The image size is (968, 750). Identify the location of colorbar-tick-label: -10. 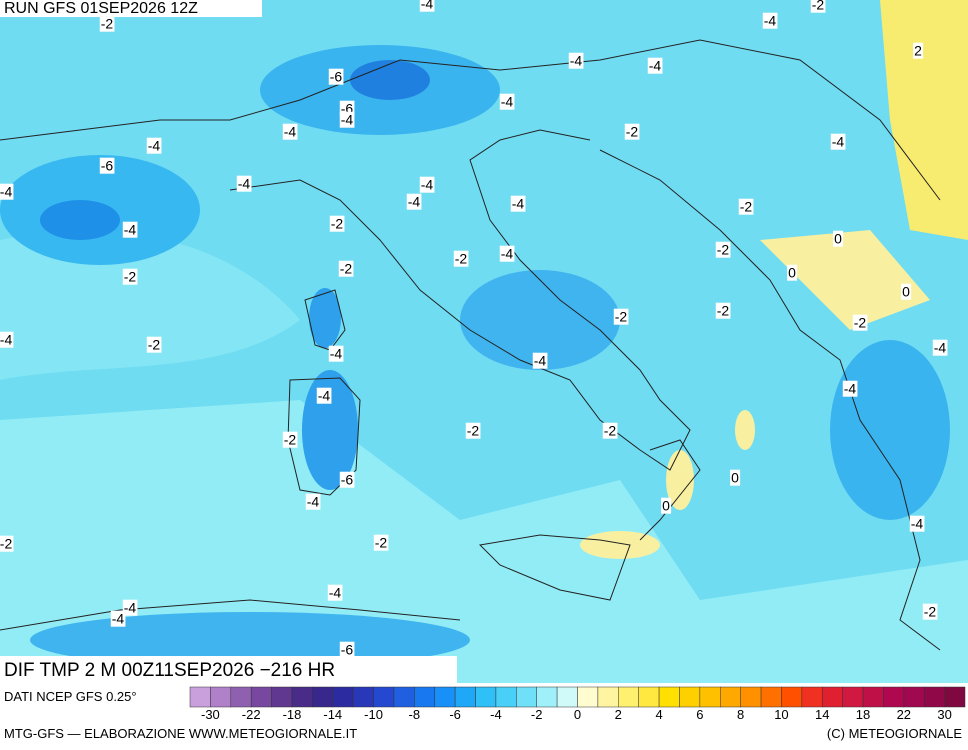
(373, 714).